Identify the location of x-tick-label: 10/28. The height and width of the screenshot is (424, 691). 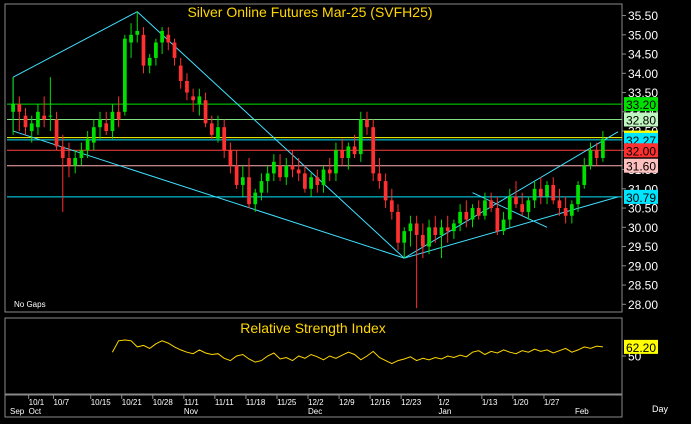
(163, 402).